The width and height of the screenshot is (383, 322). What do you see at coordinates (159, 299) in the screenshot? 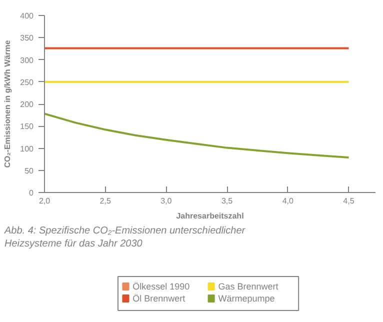
I see `legend-label: Öl Brennwert` at bounding box center [159, 299].